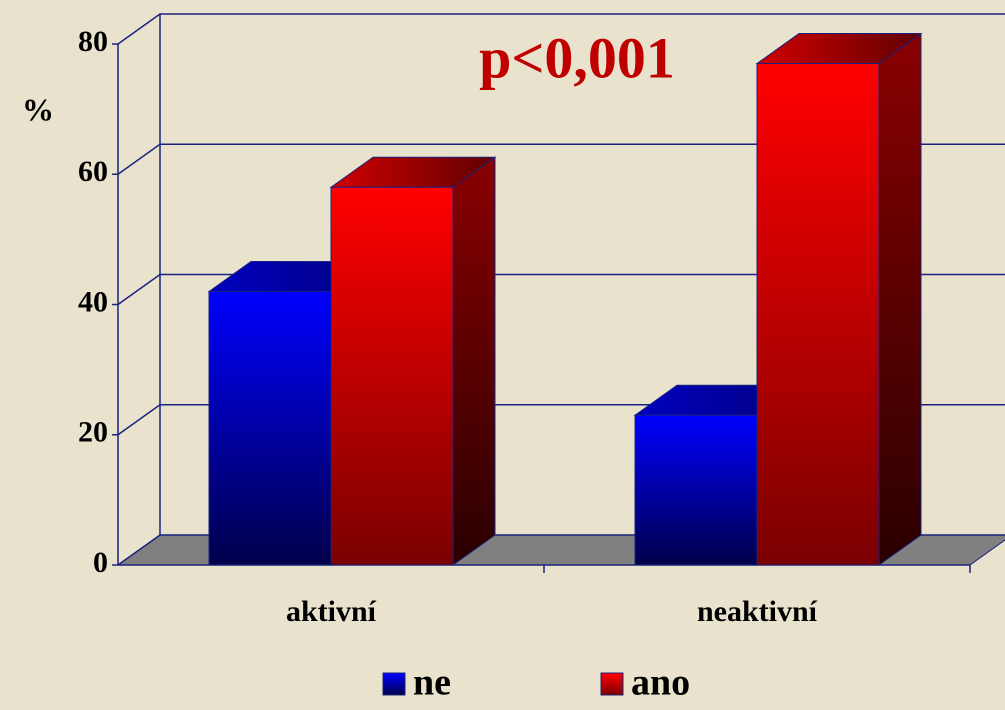 This screenshot has height=710, width=1005. What do you see at coordinates (432, 683) in the screenshot?
I see `legend-label: ne` at bounding box center [432, 683].